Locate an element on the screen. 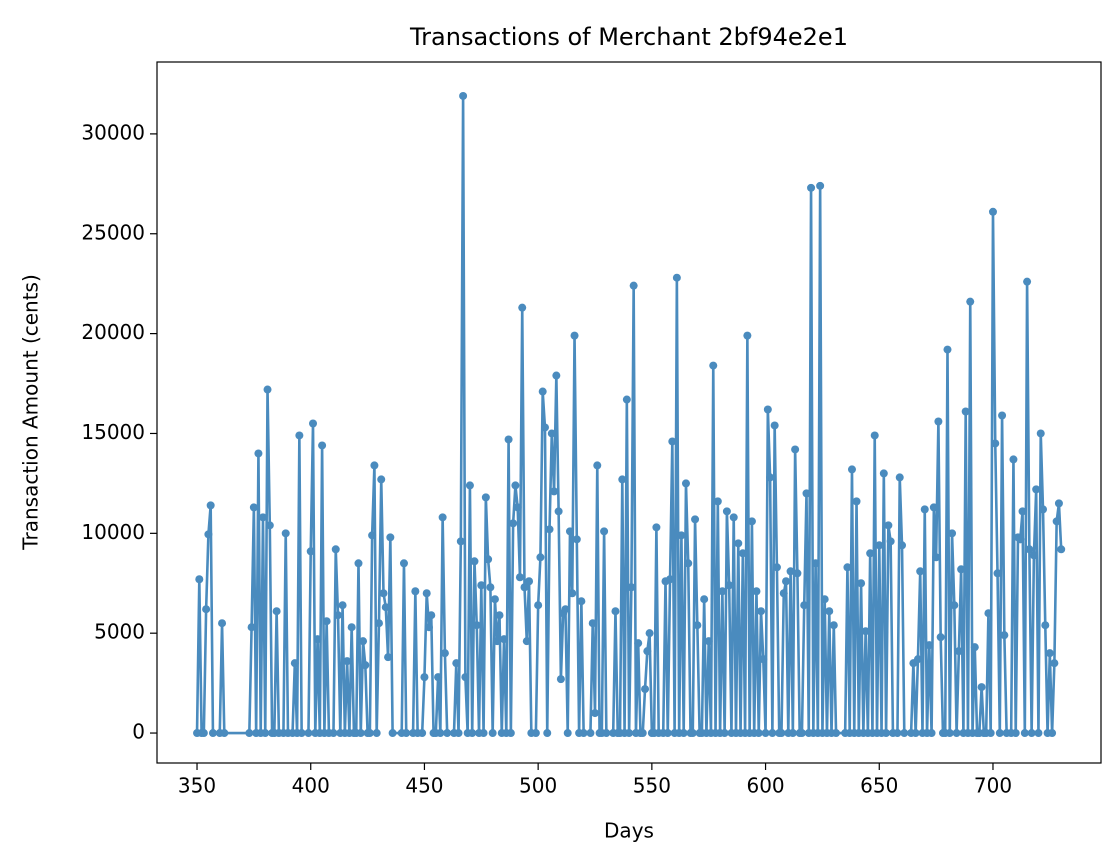  x-axis-label: Days is located at coordinates (629, 831).